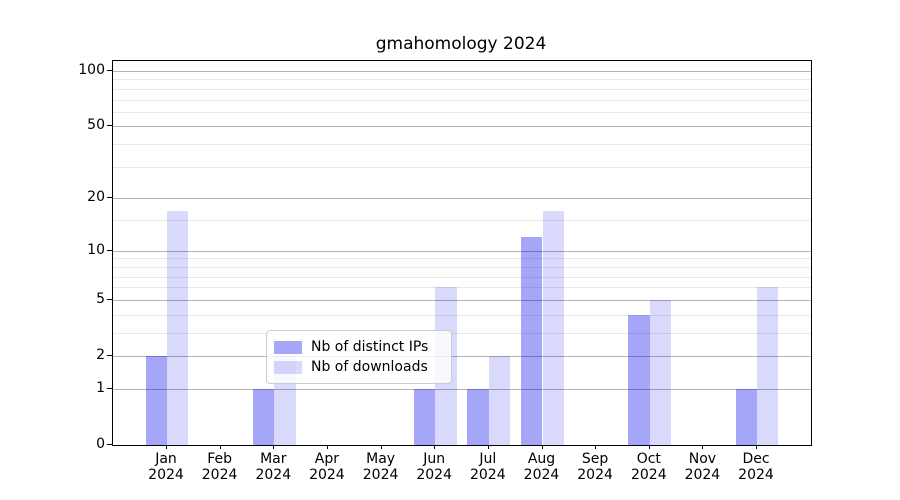  I want to click on chart-title: gmahomology 2024, so click(461, 44).